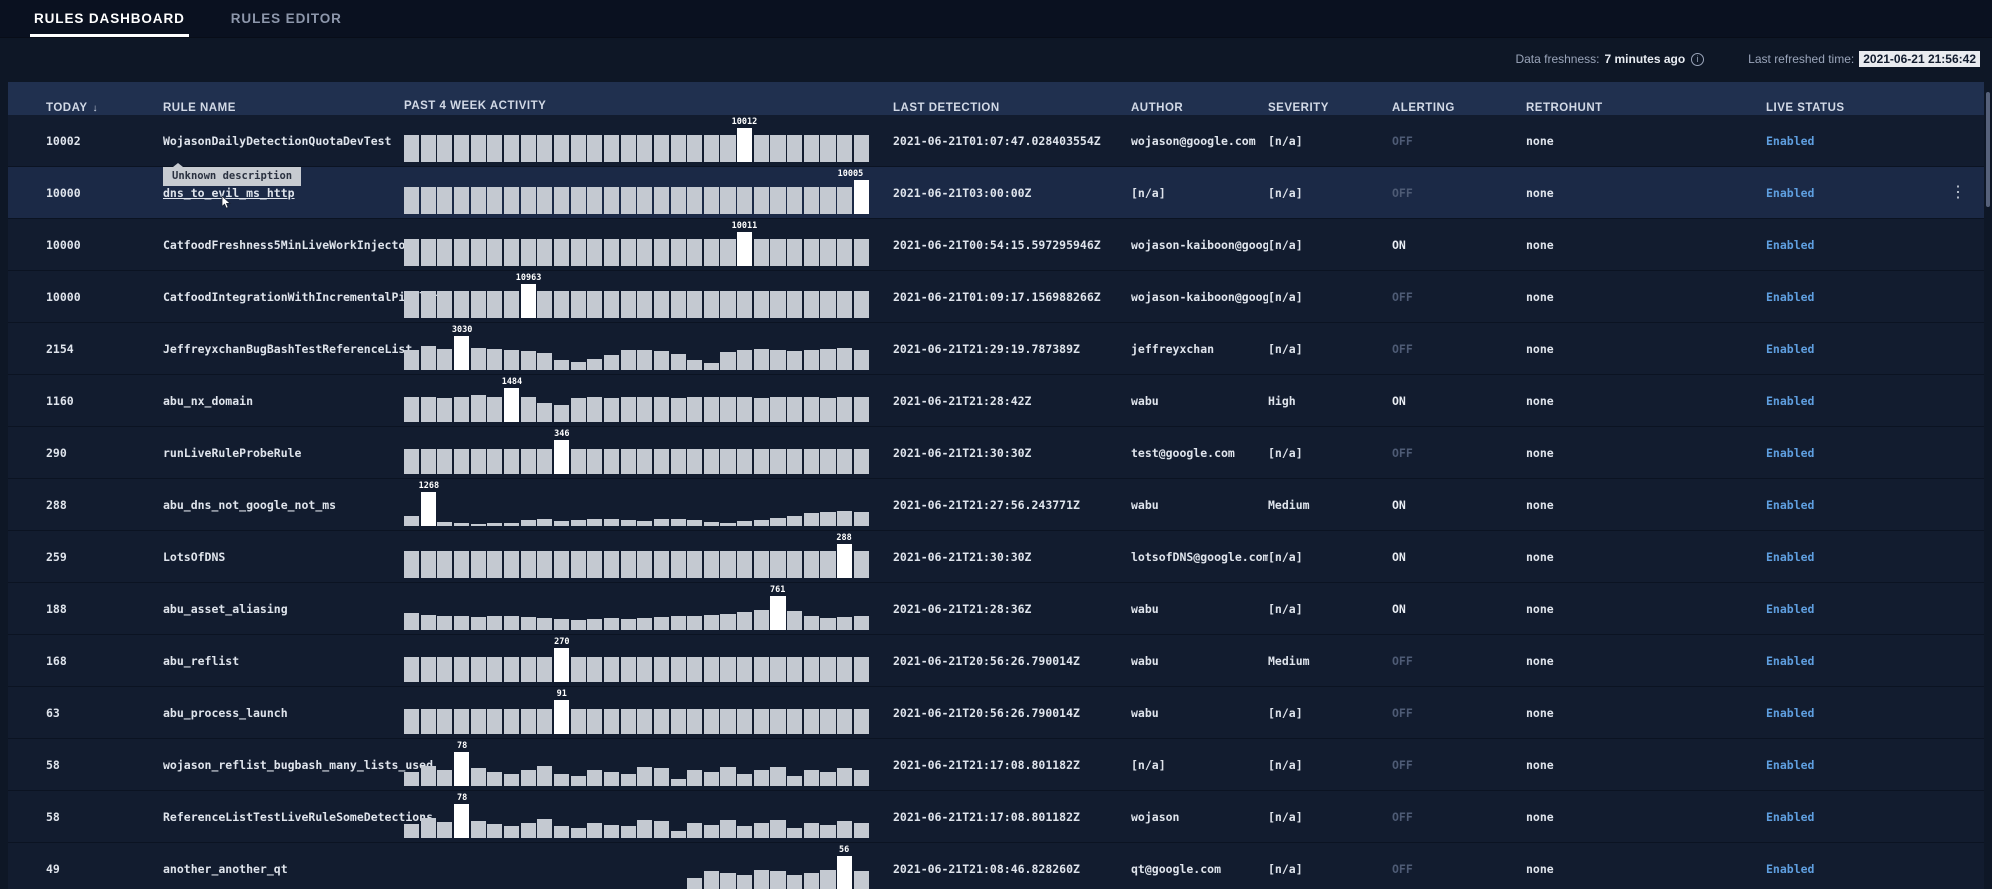 Image resolution: width=1992 pixels, height=889 pixels. I want to click on rule-name-link: JeffreyxchanBugBashTestReferenceList, so click(288, 349).